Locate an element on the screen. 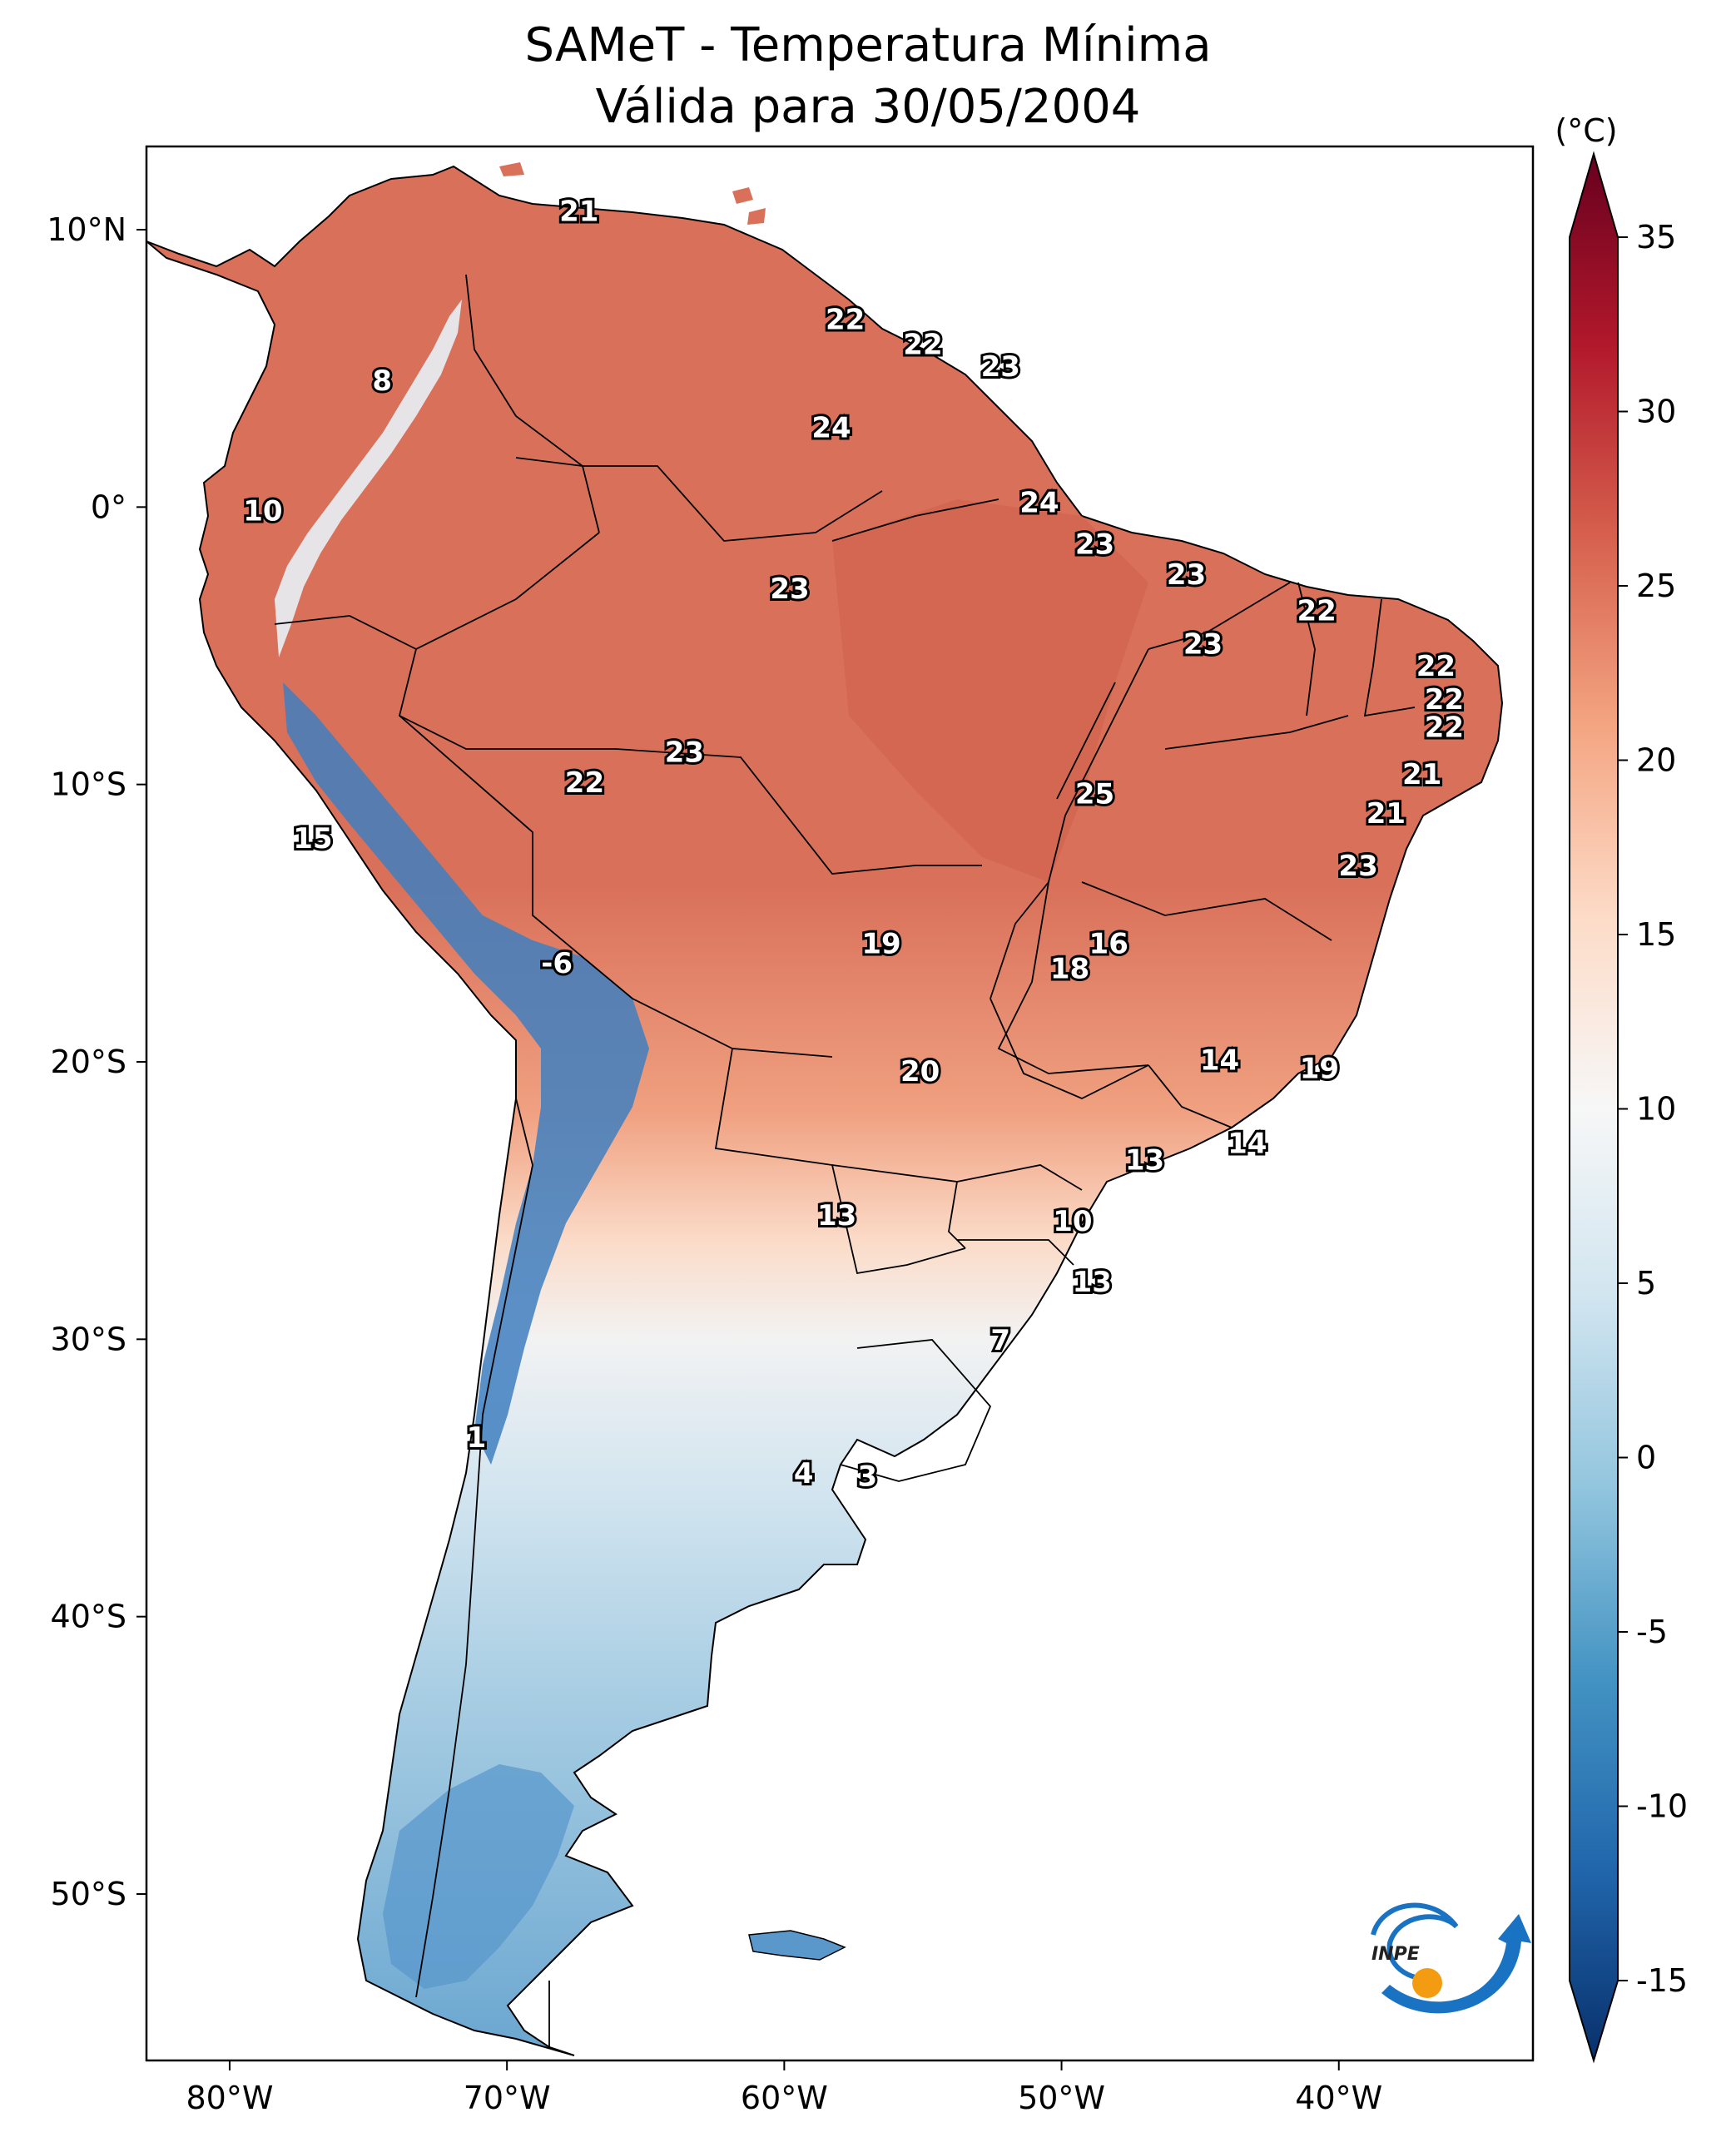  contour-label: 4 is located at coordinates (804, 1473).